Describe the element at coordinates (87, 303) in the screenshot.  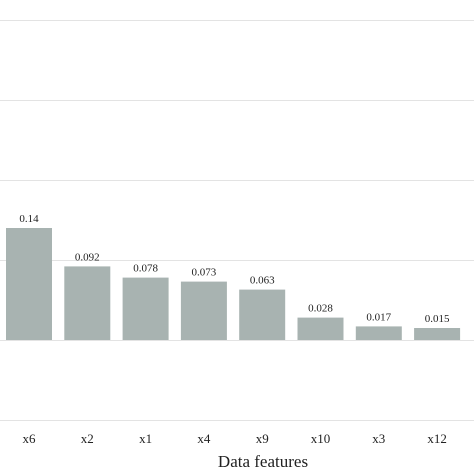
I see `bar-x2` at that location.